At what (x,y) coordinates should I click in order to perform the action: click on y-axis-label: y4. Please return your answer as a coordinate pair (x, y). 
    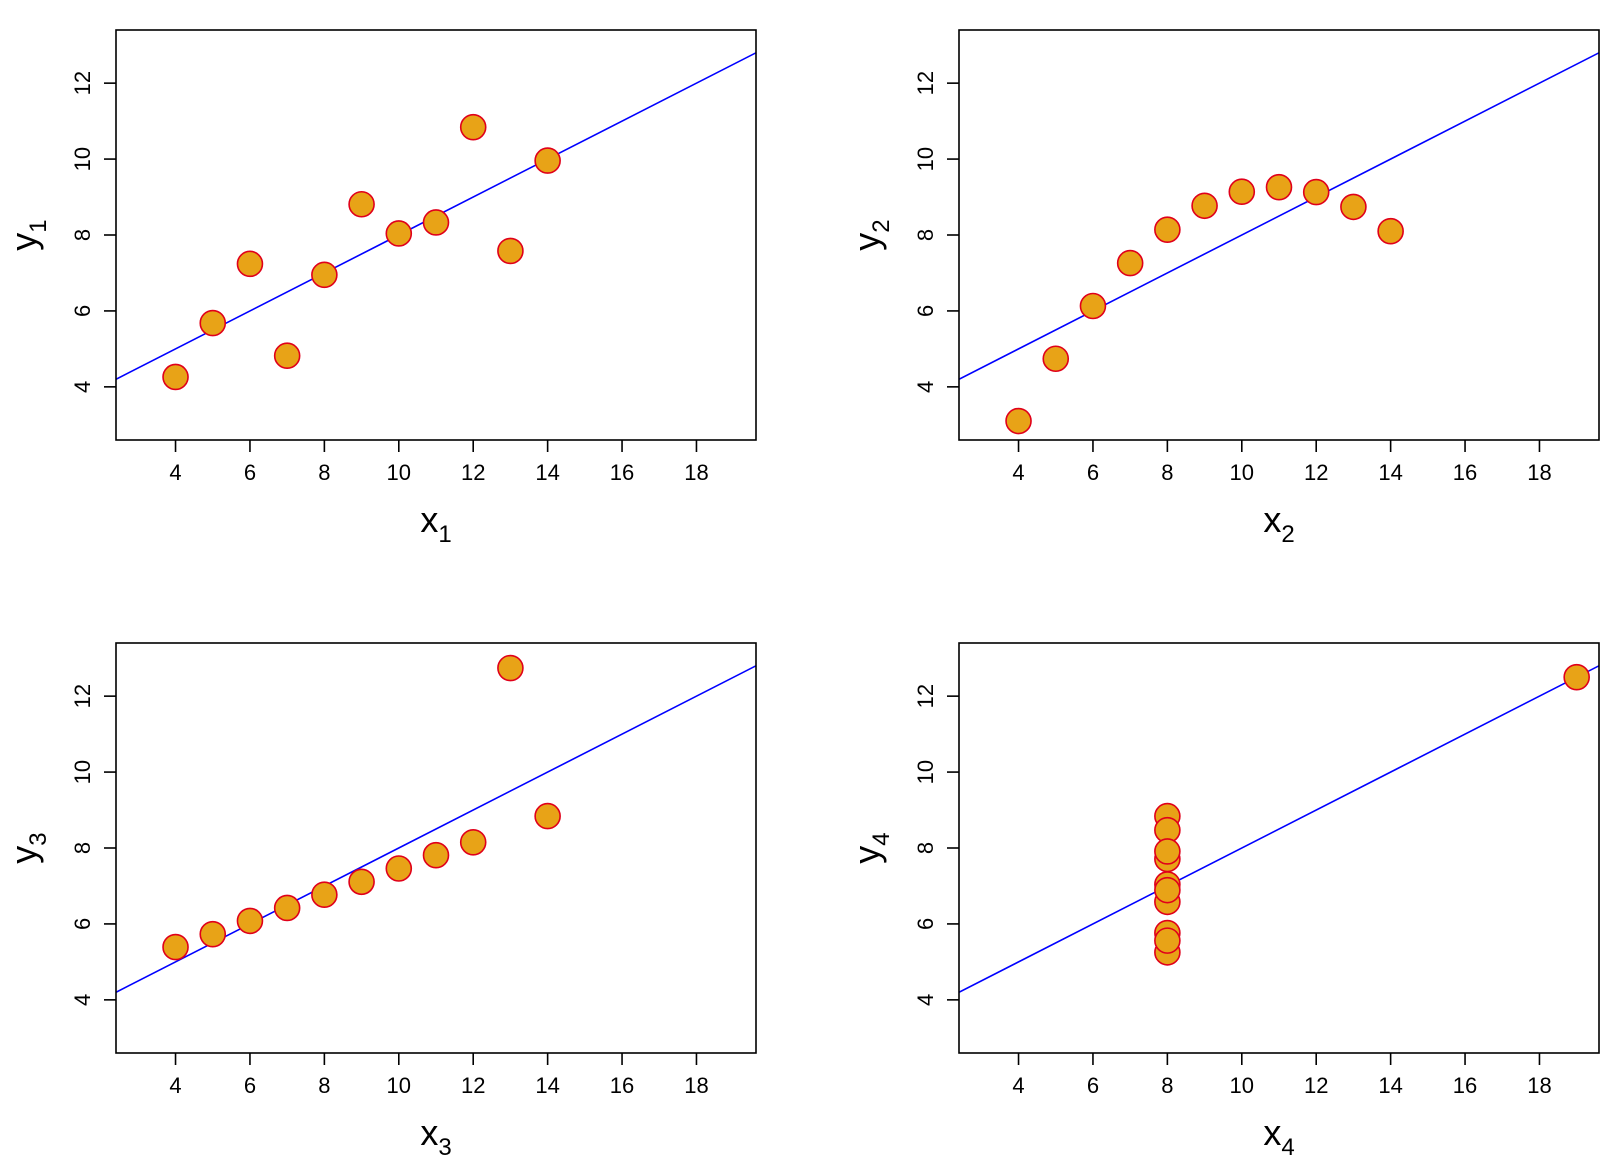
    Looking at the image, I should click on (870, 847).